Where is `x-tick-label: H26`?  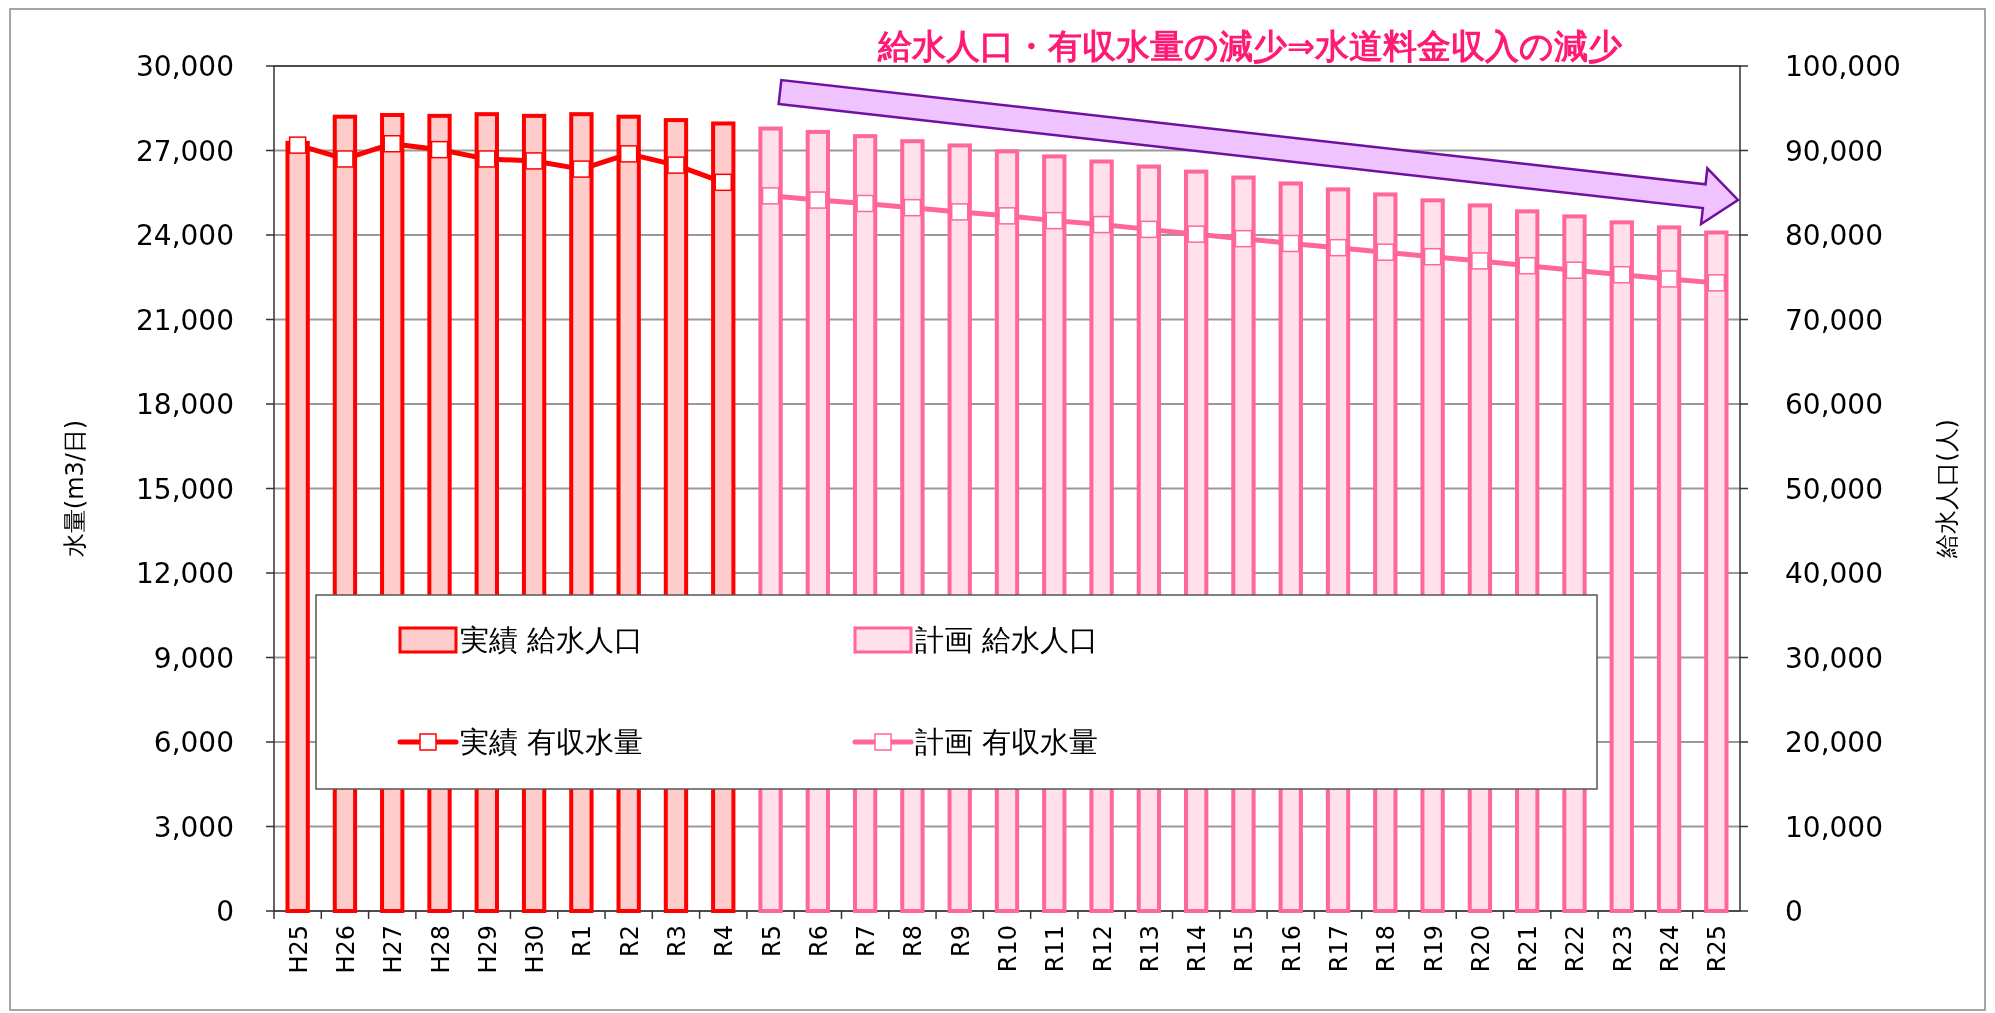
x-tick-label: H26 is located at coordinates (345, 949).